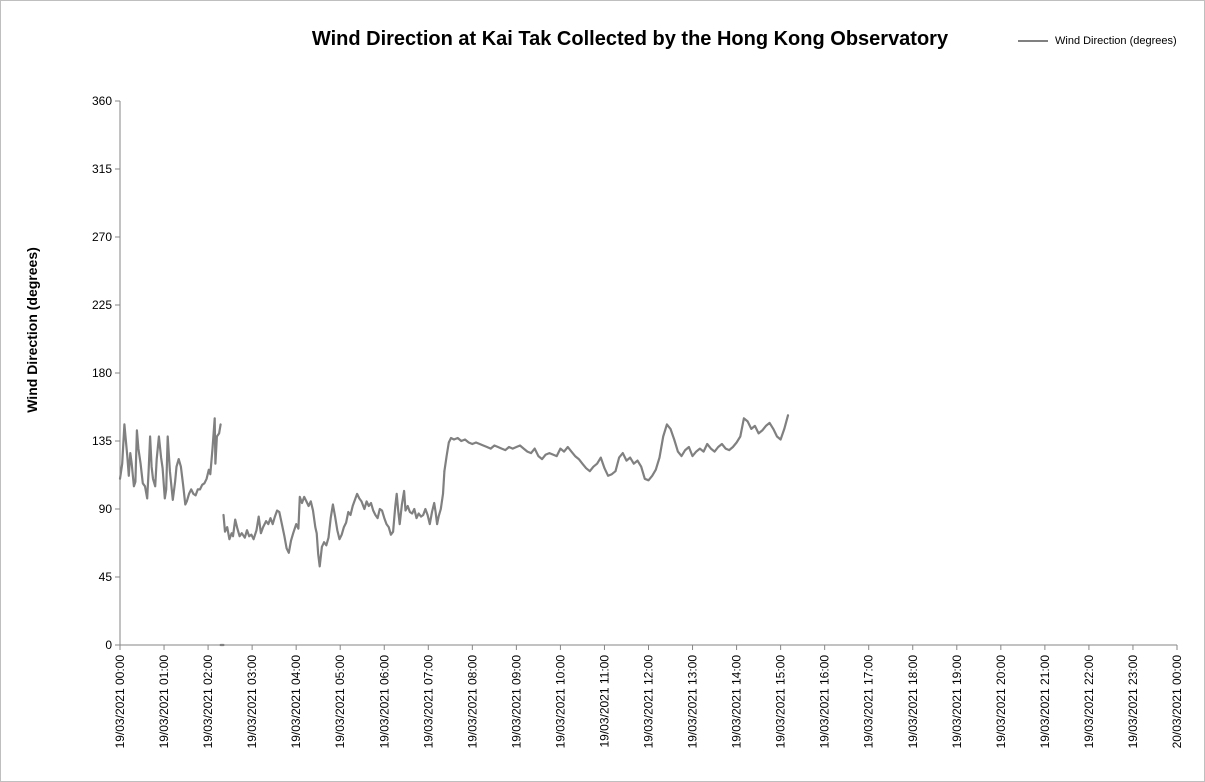 Image resolution: width=1205 pixels, height=782 pixels. What do you see at coordinates (1133, 702) in the screenshot?
I see `x-tick-label: 19/03/2021 23:00` at bounding box center [1133, 702].